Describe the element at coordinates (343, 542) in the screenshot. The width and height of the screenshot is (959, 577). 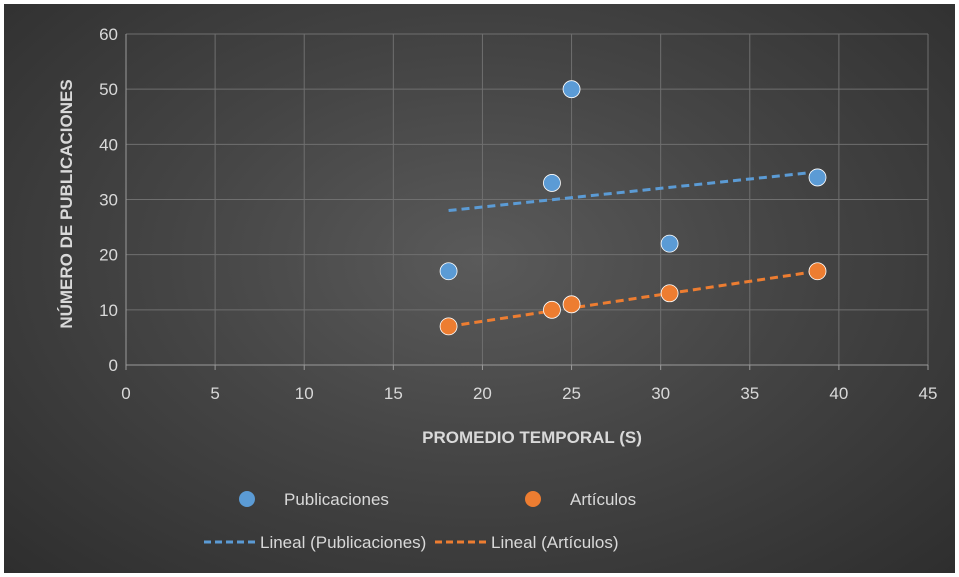
I see `legend-label: Lineal (Publicaciones)` at that location.